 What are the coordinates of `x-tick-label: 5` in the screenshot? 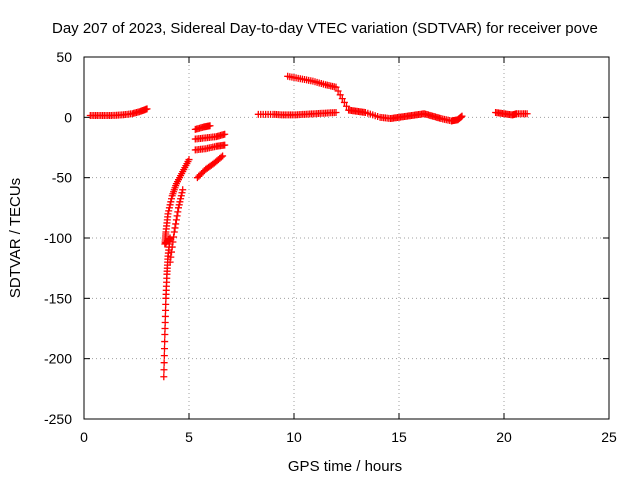 It's located at (189, 437).